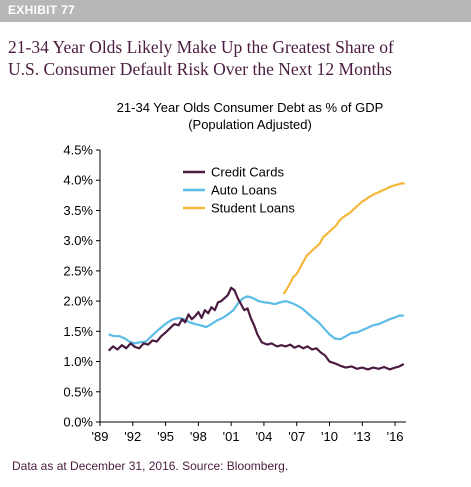  What do you see at coordinates (250, 124) in the screenshot?
I see `chart-subtitle: (Population Adjusted)` at bounding box center [250, 124].